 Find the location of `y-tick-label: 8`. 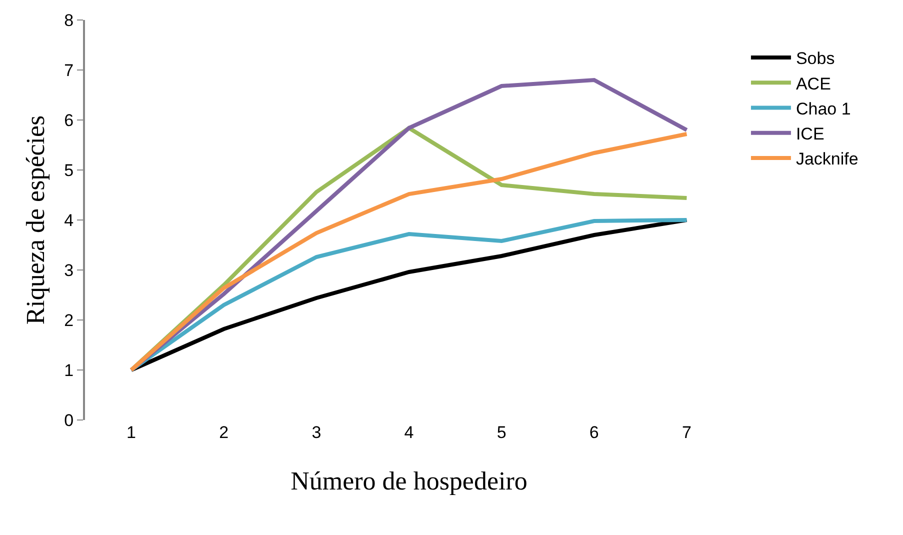

y-tick-label: 8 is located at coordinates (69, 20).